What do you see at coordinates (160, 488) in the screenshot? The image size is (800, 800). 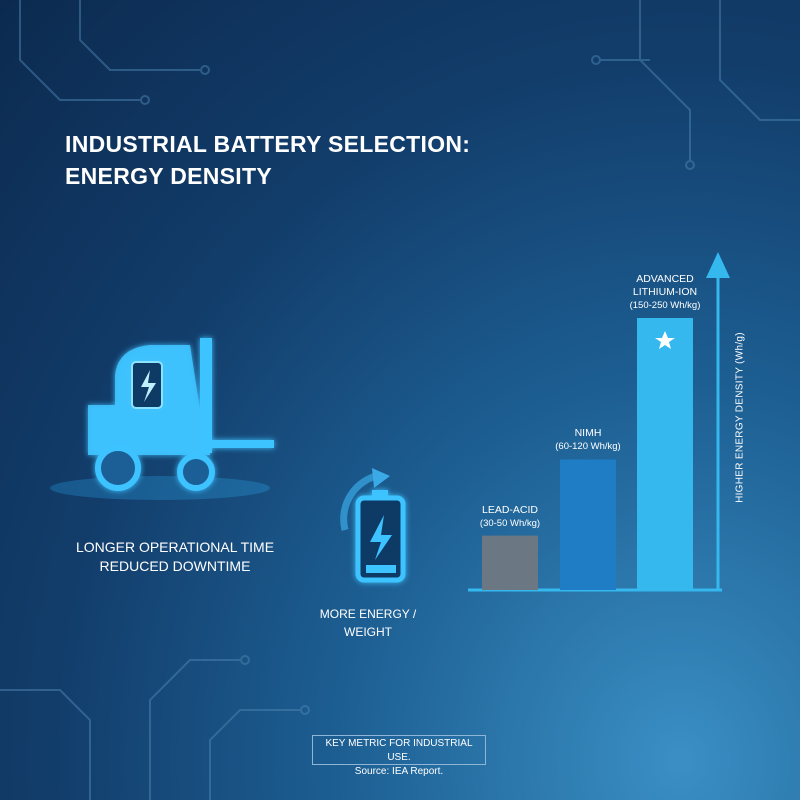 I see `glow` at bounding box center [160, 488].